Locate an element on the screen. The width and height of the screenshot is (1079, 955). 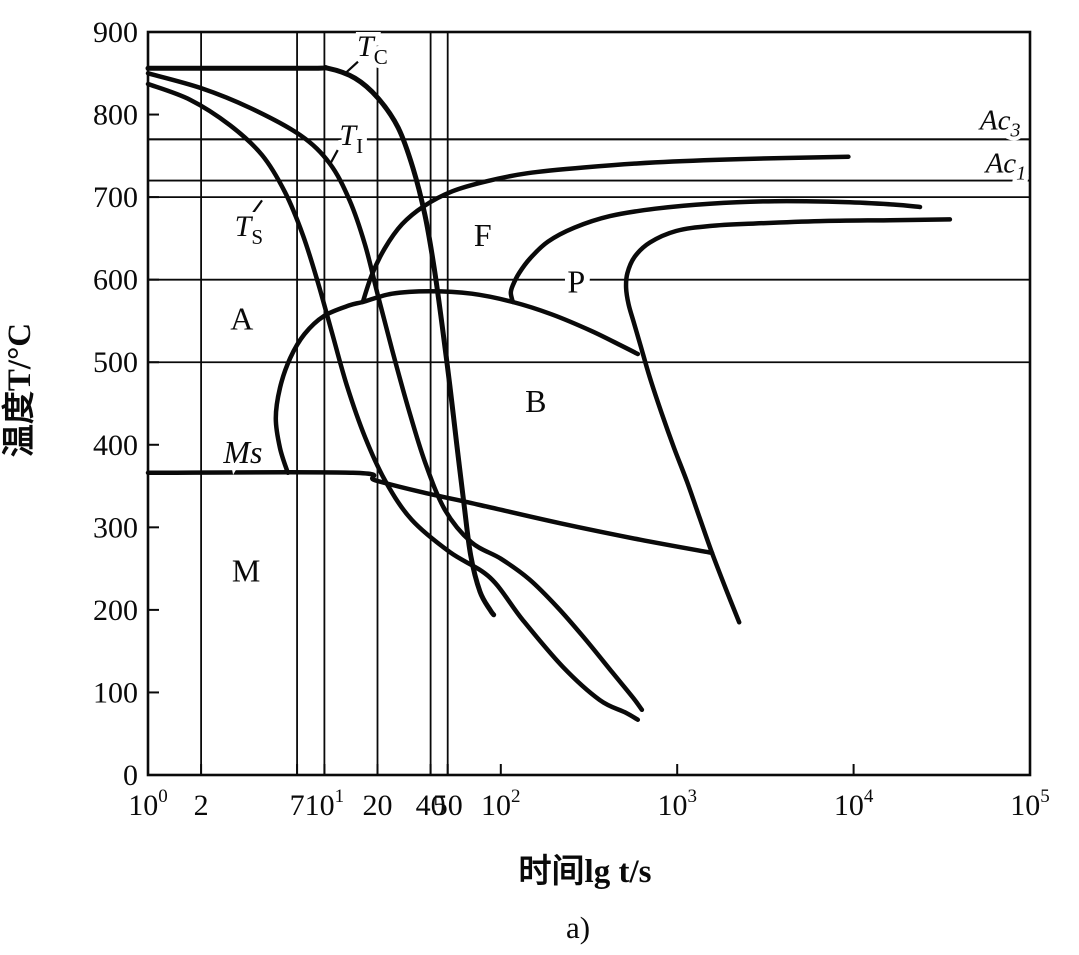
y-tick-label: 0 is located at coordinates (130, 775).